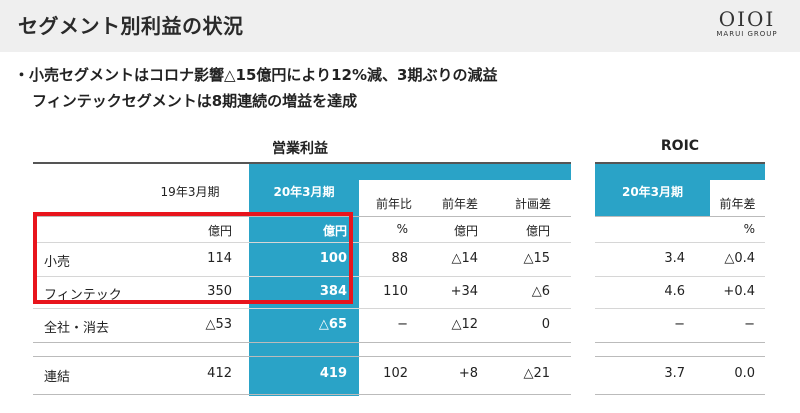  What do you see at coordinates (193, 258) in the screenshot?
I see `highlight-box` at bounding box center [193, 258].